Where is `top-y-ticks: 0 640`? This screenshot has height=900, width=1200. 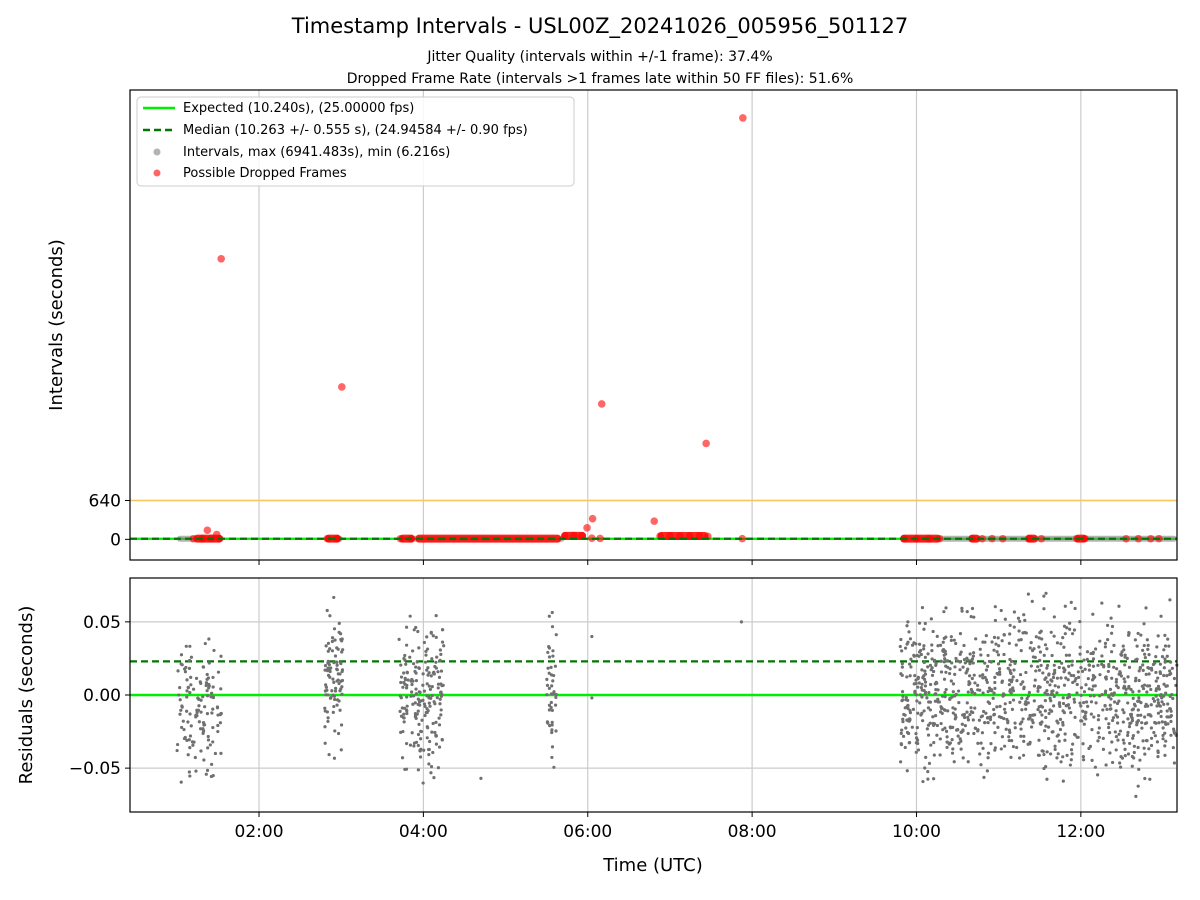 top-y-ticks: 0 640 is located at coordinates (109, 520).